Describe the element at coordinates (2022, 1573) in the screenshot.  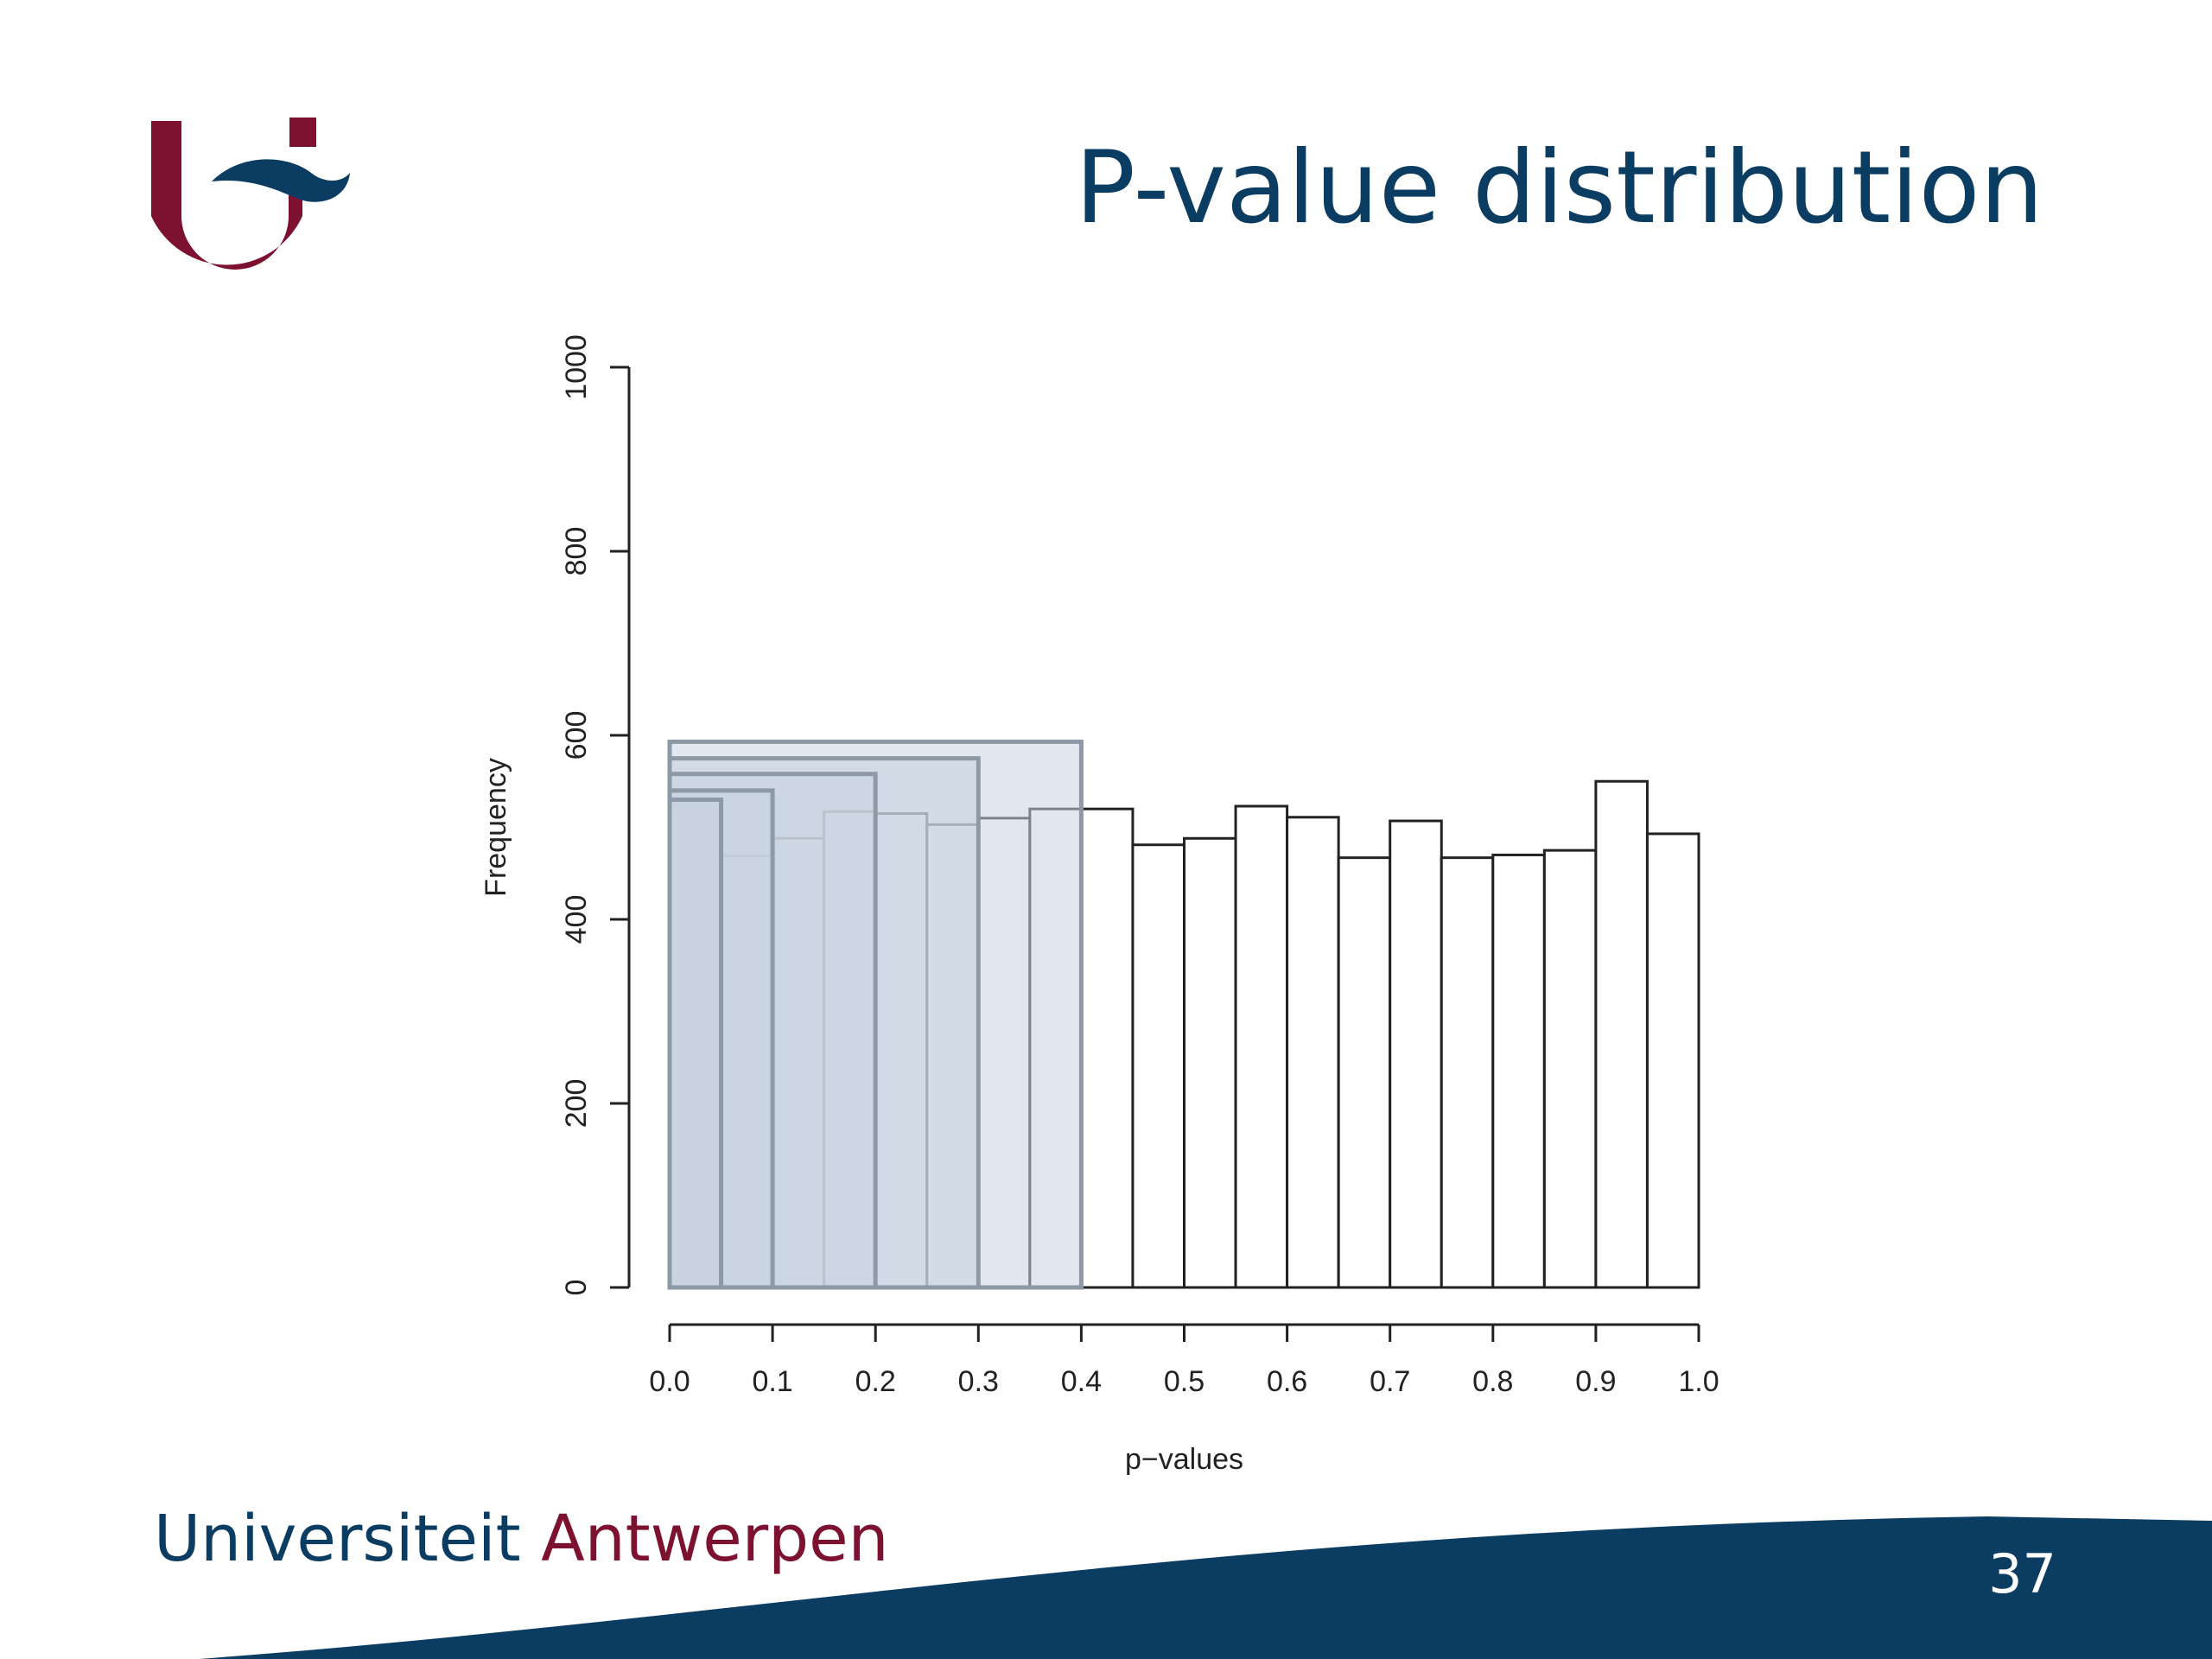
I see `page-number: 37` at that location.